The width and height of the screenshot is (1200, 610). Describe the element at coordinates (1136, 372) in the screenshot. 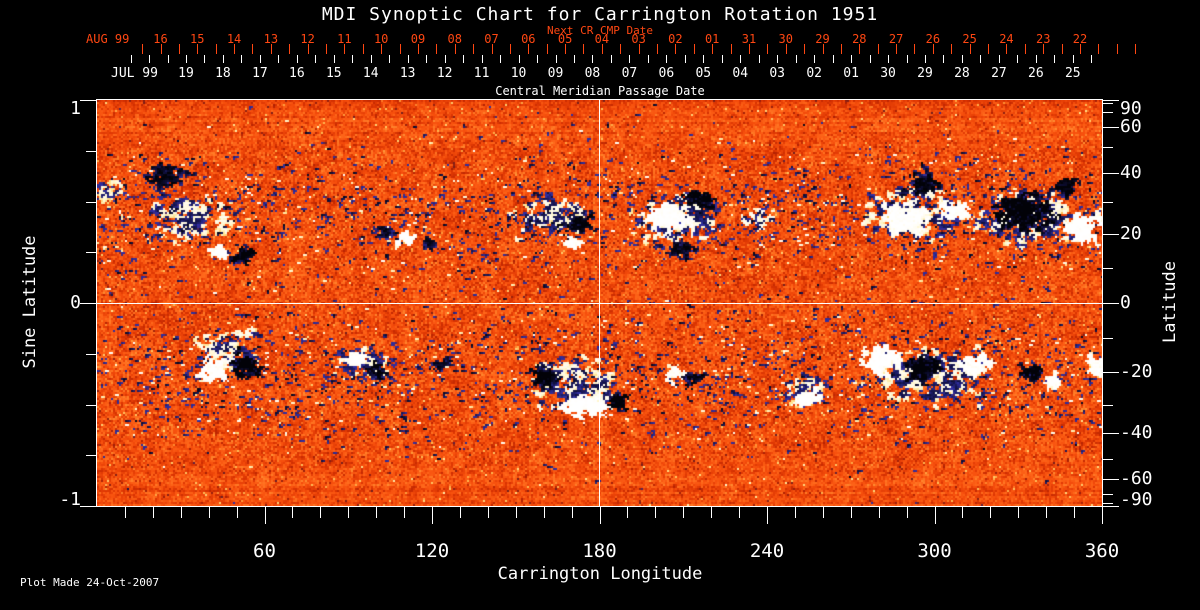

I see `right-axis-tick-label: -20` at that location.